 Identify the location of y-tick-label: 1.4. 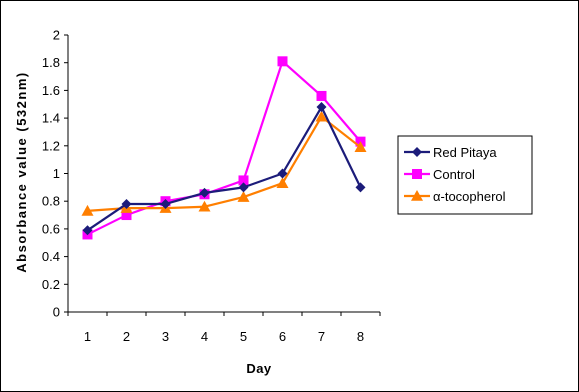
(51, 118).